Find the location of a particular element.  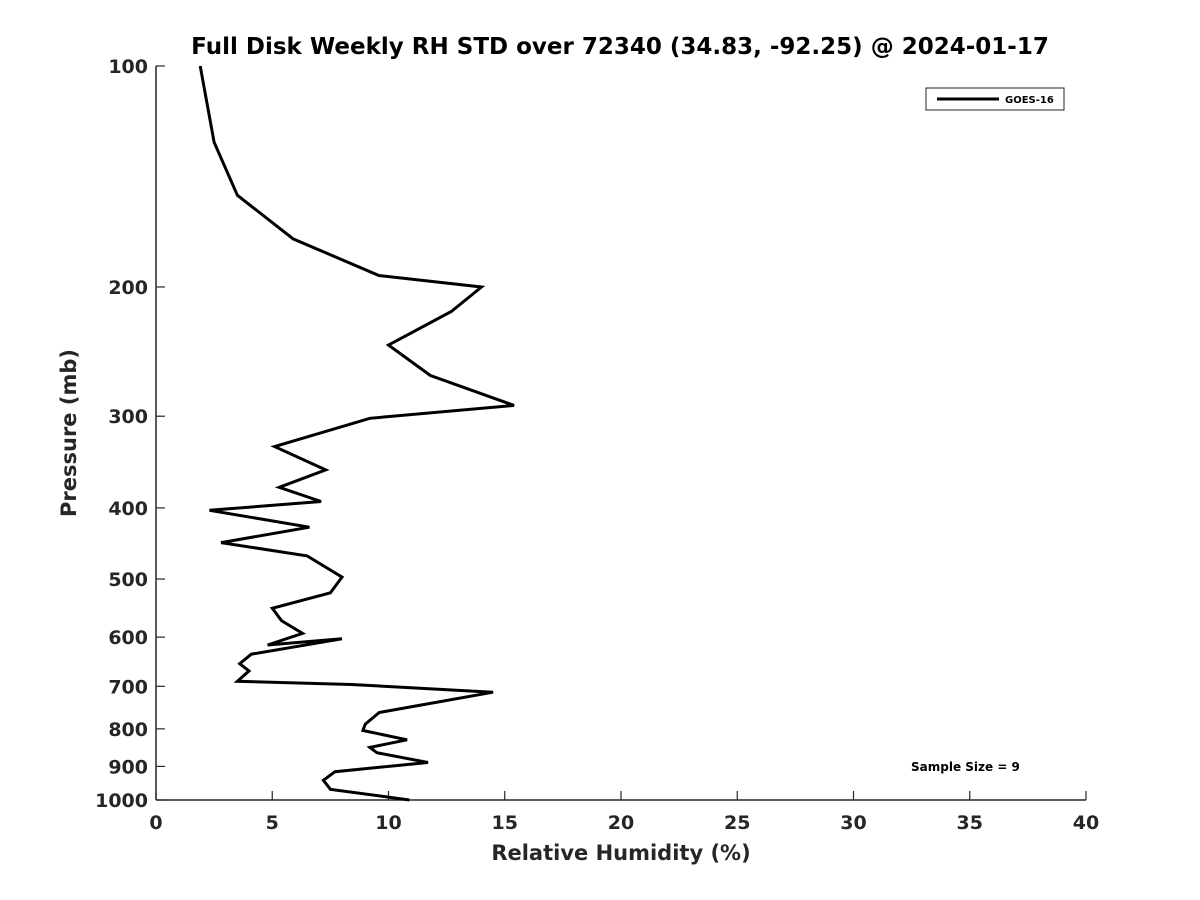

y-tick-label: 800 is located at coordinates (128, 730).